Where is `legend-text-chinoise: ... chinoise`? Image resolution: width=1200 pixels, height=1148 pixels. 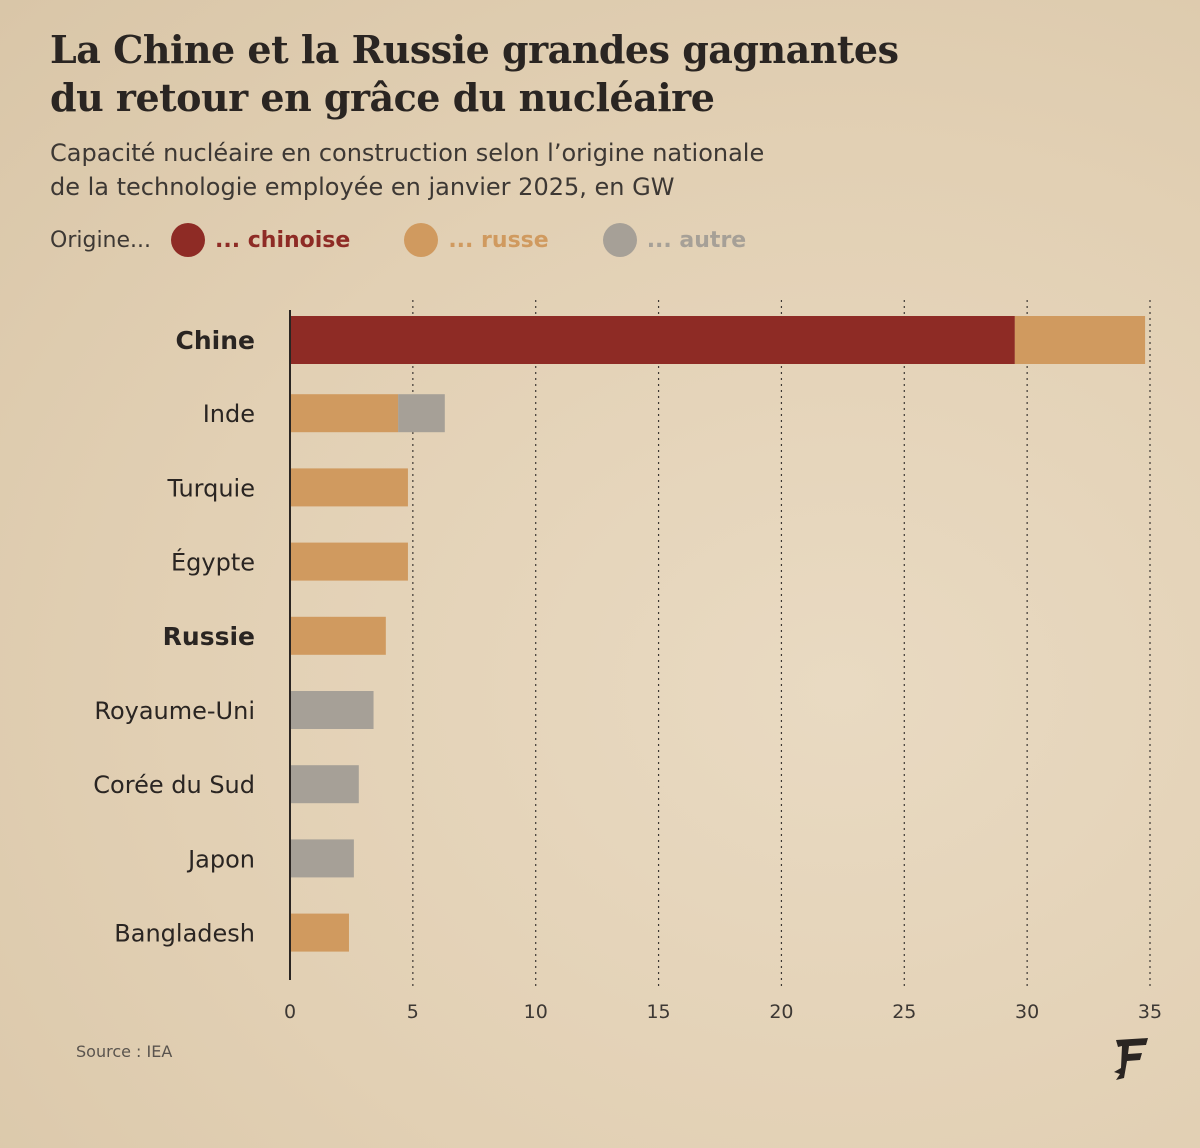
legend-text-chinoise: ... chinoise is located at coordinates (283, 240).